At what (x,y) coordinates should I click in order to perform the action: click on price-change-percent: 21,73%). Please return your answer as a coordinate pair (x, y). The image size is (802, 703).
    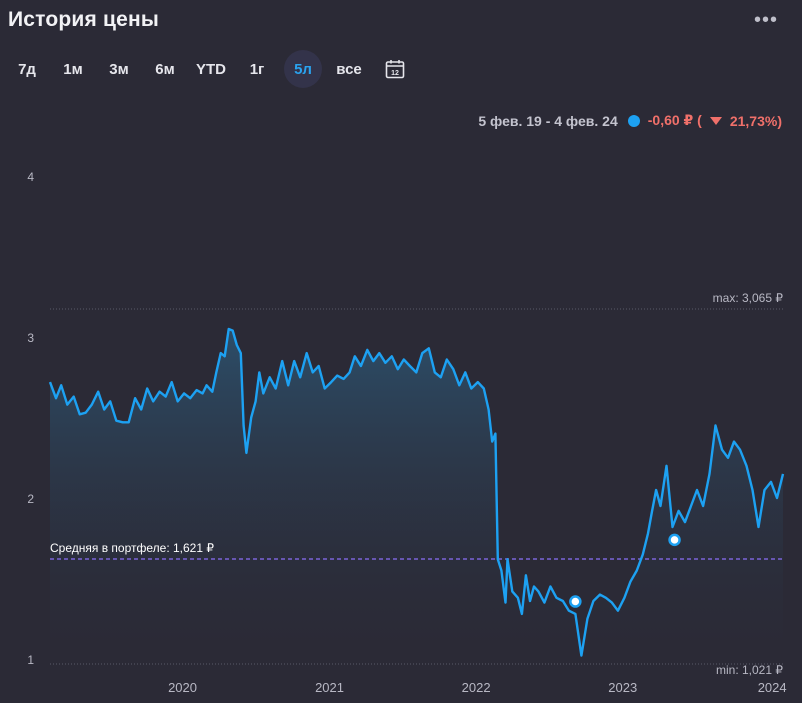
    Looking at the image, I should click on (755, 120).